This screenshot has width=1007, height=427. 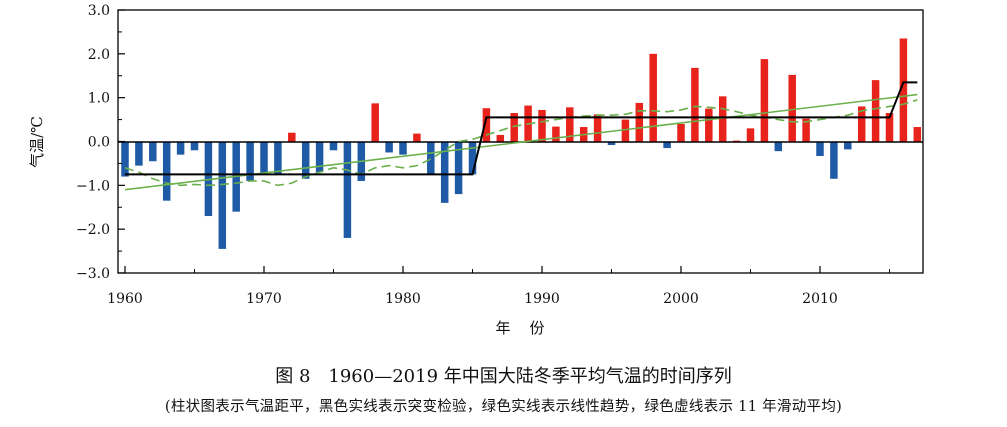 I want to click on bar-1969, so click(x=250, y=161).